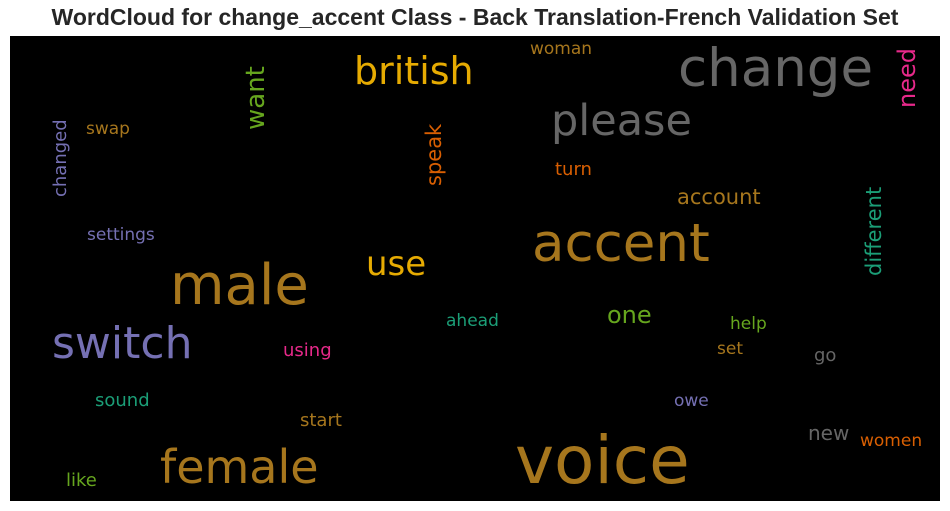 This screenshot has width=950, height=511. I want to click on word-male: male, so click(239, 285).